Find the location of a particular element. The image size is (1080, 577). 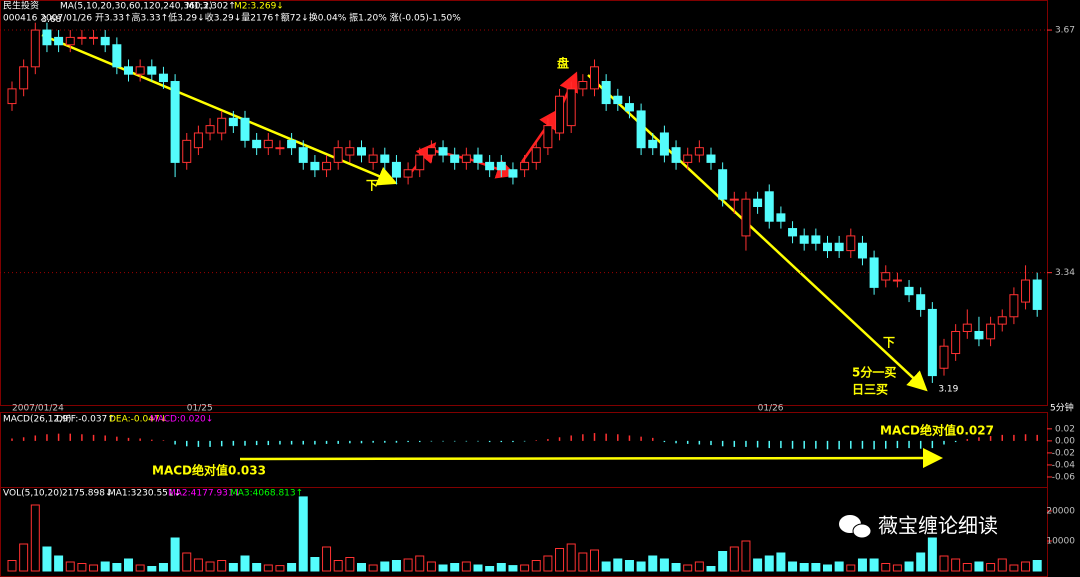

ma-setting: MA(5,10,20,30,60,120,240,360,2) is located at coordinates (136, 7).